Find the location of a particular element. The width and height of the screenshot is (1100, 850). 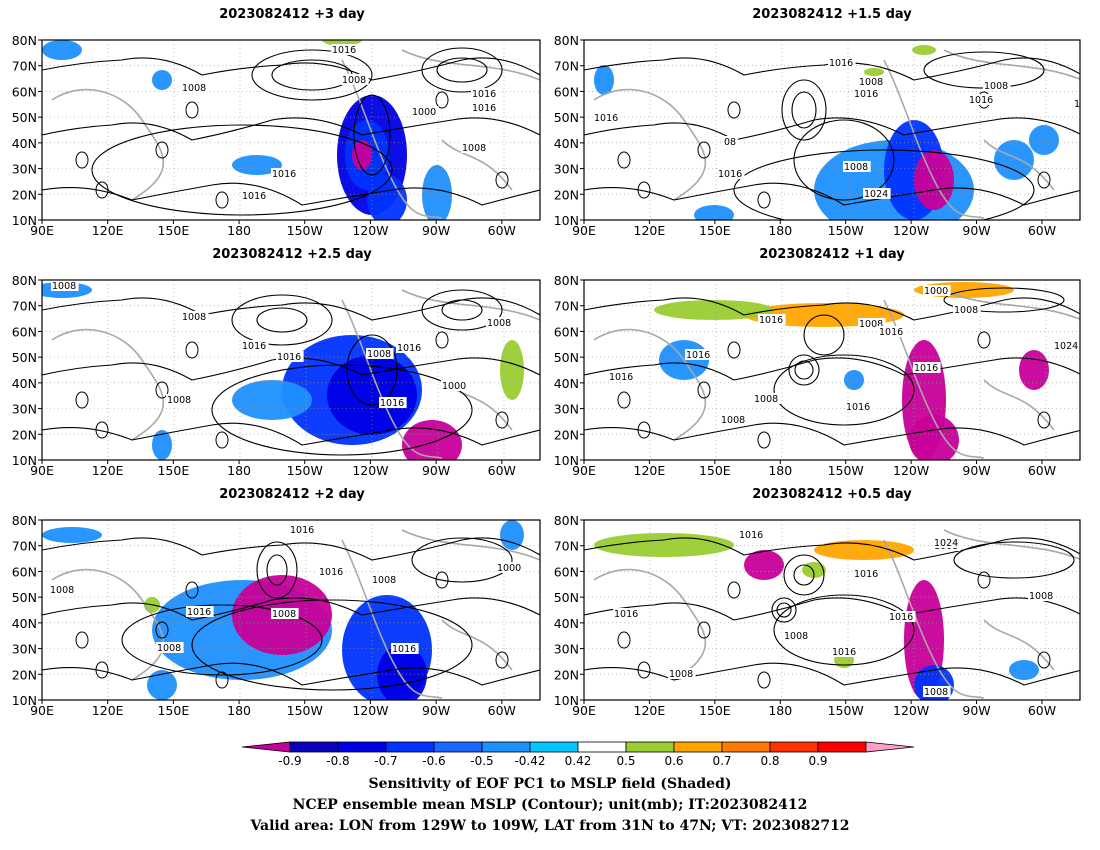

colorbar-tick-label: 0.7 is located at coordinates (721, 761).